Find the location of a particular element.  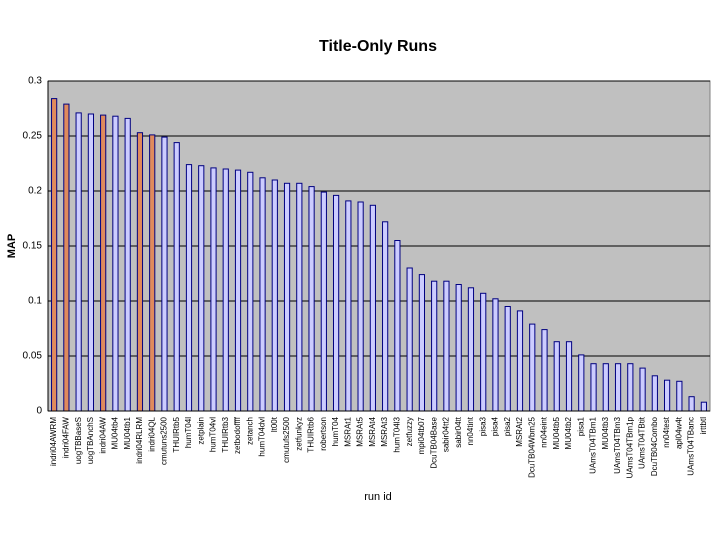

x-tick-label: pisa3 is located at coordinates (482, 426).